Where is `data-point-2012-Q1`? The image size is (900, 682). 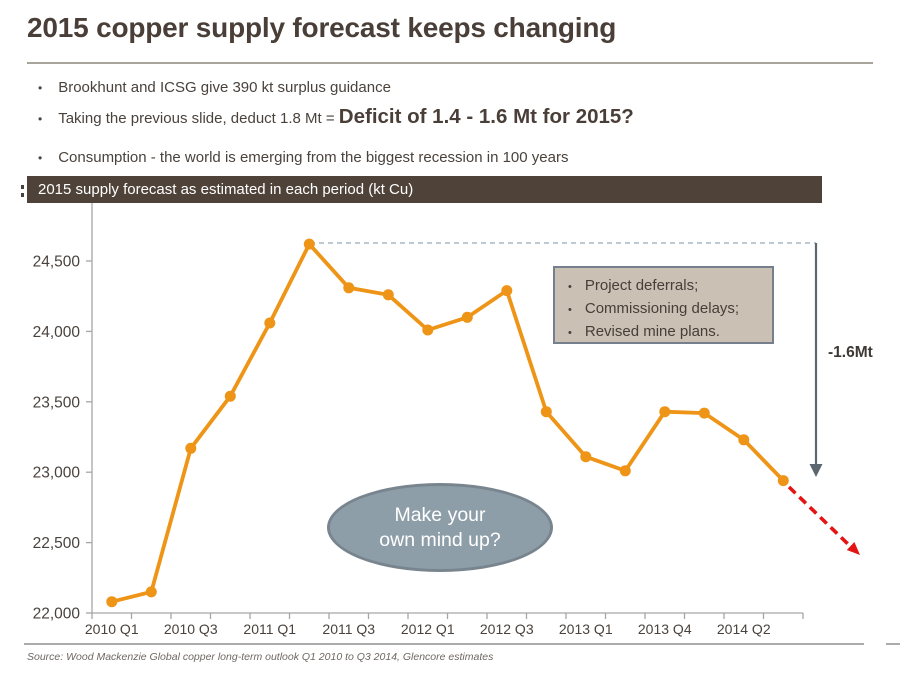 data-point-2012-Q1 is located at coordinates (428, 330).